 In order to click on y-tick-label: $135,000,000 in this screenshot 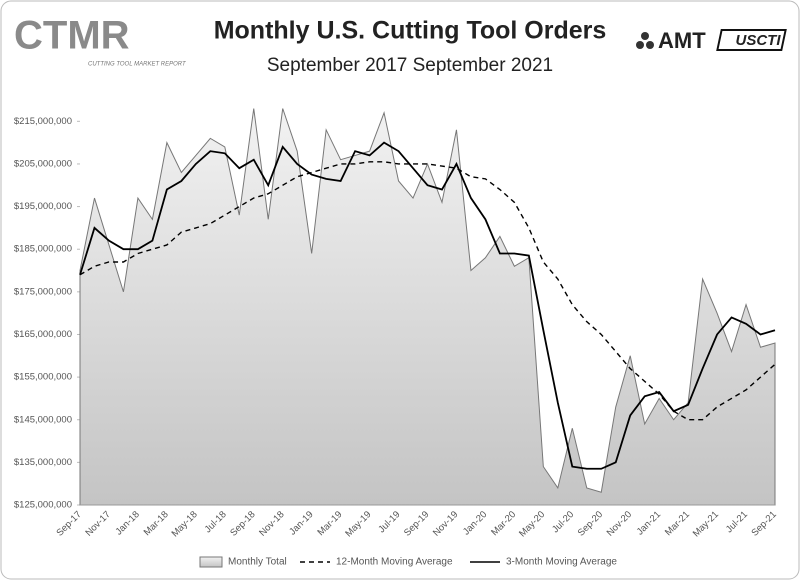, I will do `click(43, 462)`.